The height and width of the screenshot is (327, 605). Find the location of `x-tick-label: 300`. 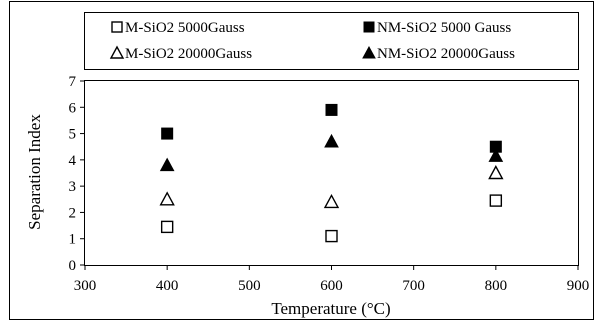

x-tick-label: 300 is located at coordinates (85, 286).